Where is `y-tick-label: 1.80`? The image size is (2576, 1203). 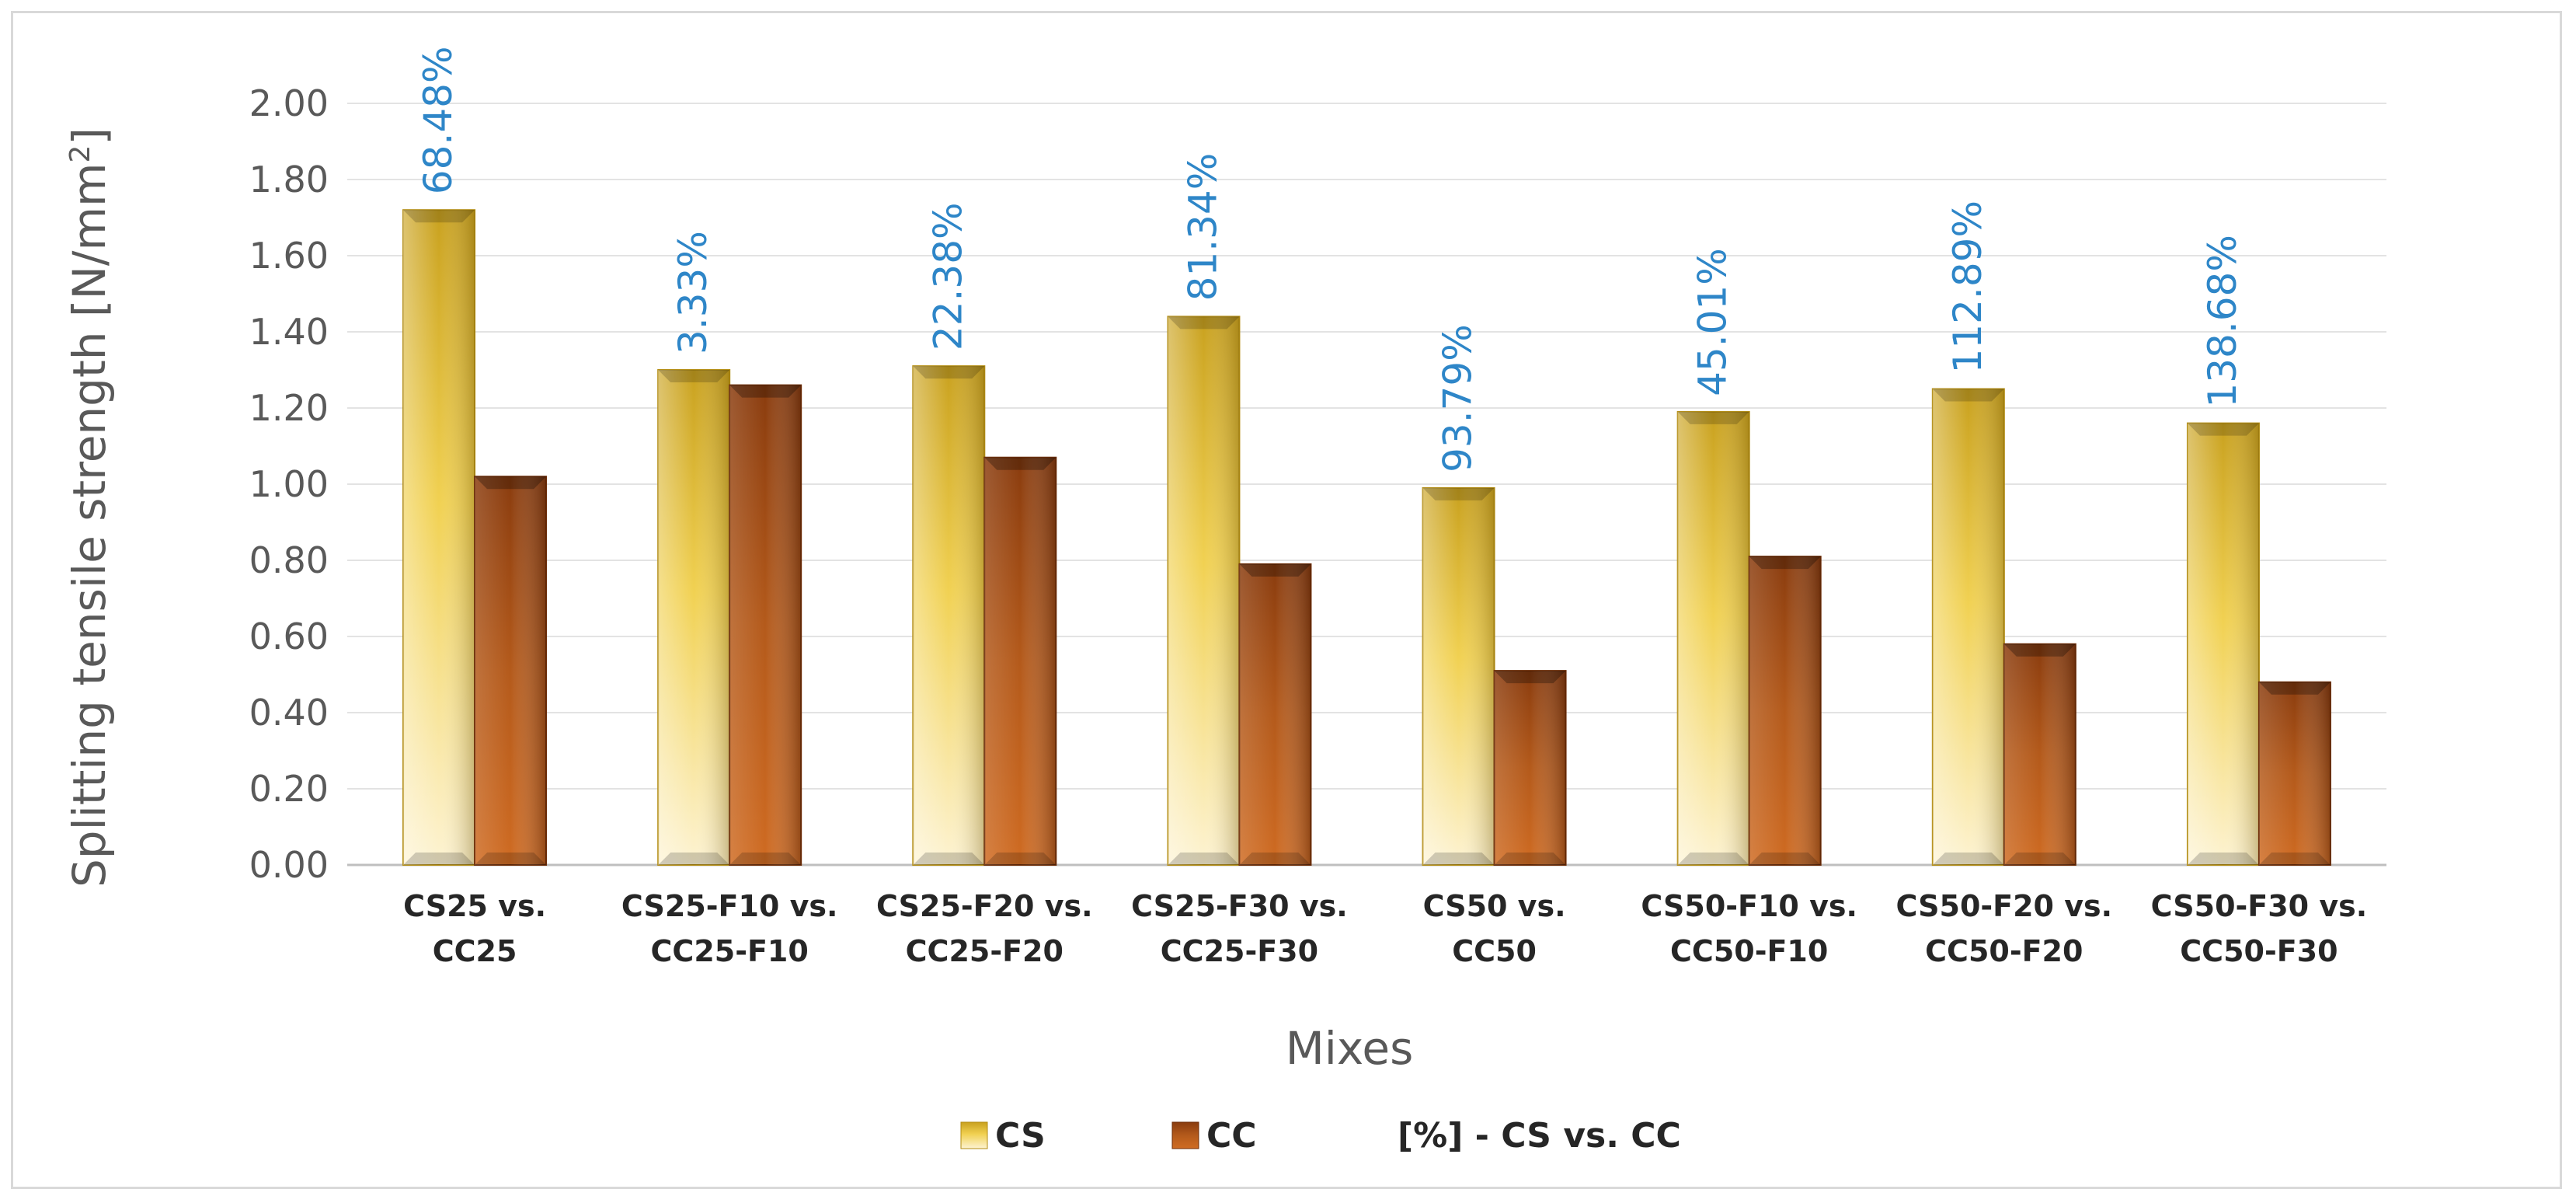 y-tick-label: 1.80 is located at coordinates (289, 180).